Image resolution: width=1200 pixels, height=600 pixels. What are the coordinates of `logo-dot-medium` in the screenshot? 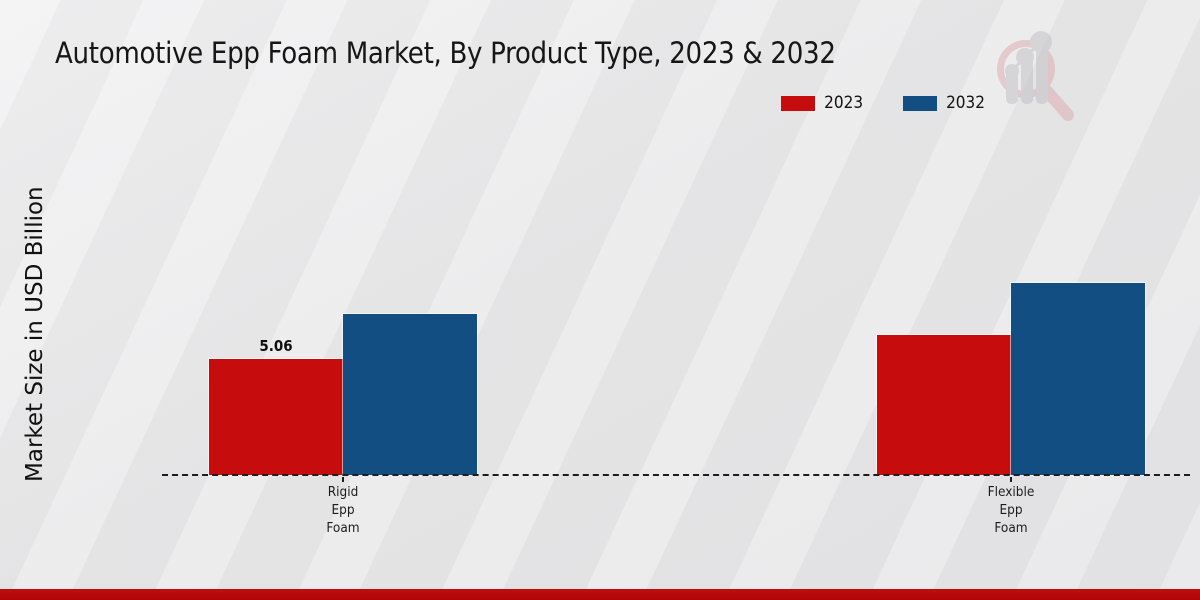 It's located at (1025, 57).